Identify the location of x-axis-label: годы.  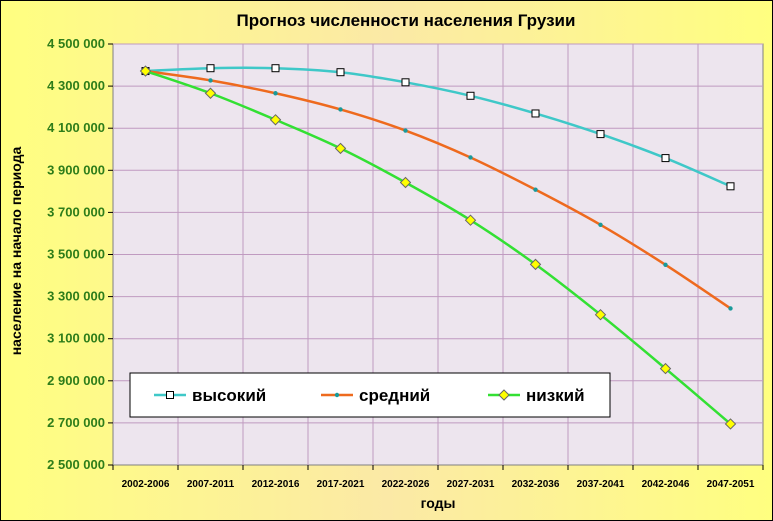
(438, 503).